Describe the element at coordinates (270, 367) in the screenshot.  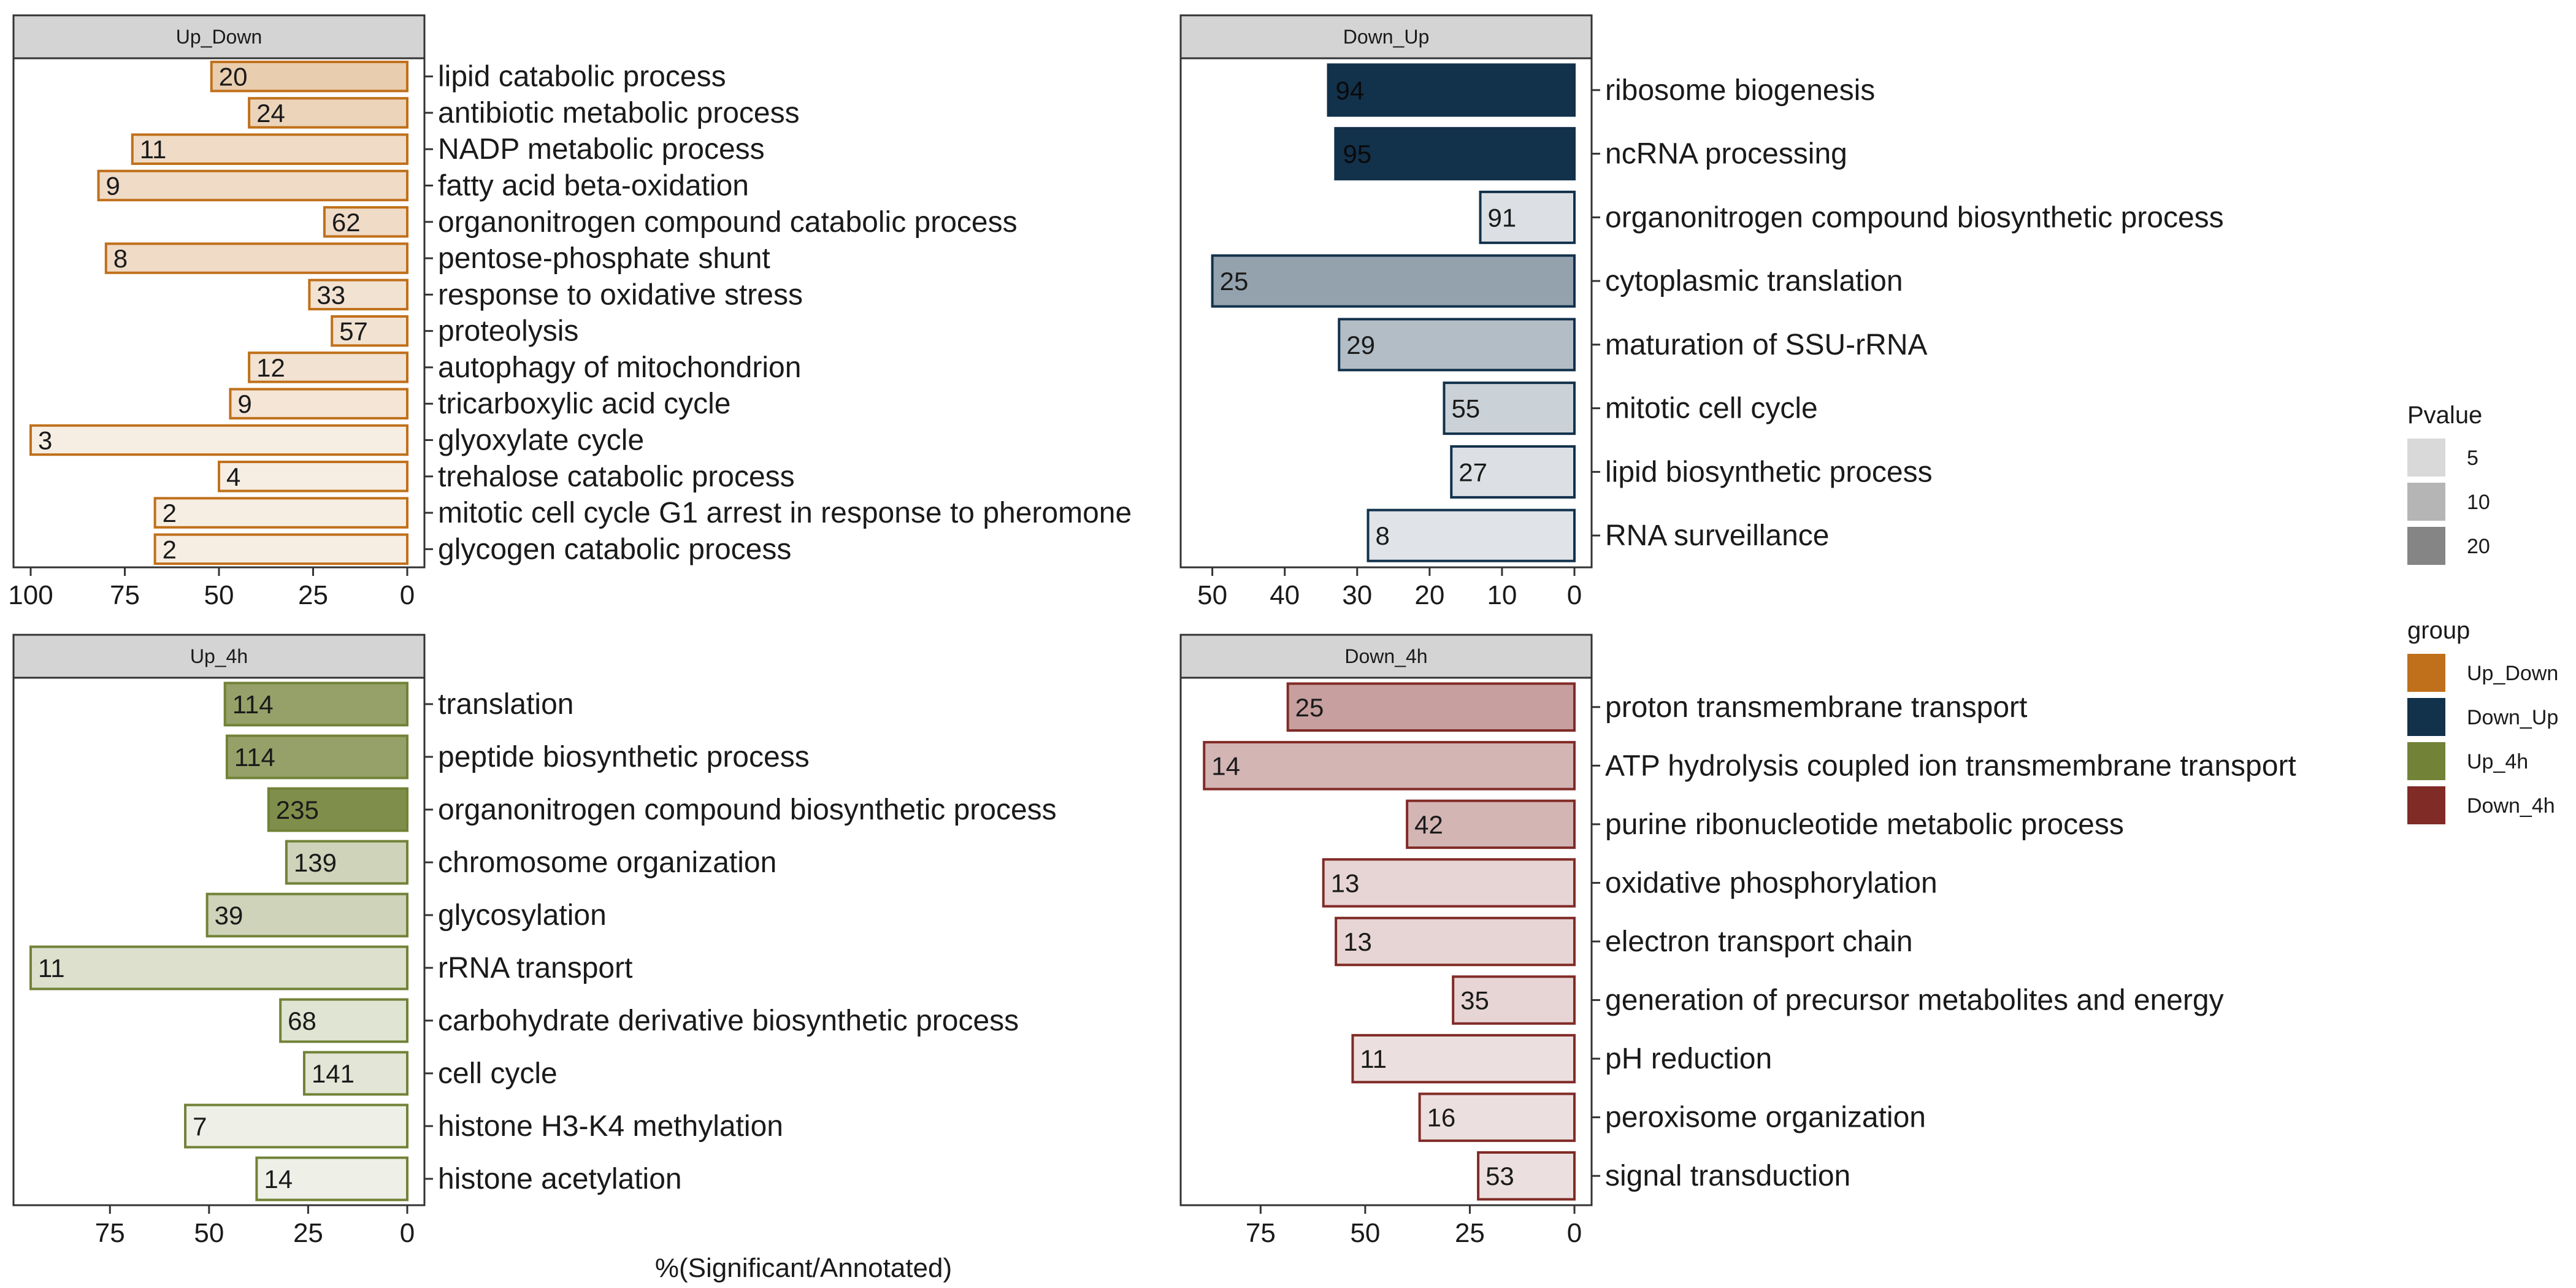
I see `bar-label: 12` at that location.